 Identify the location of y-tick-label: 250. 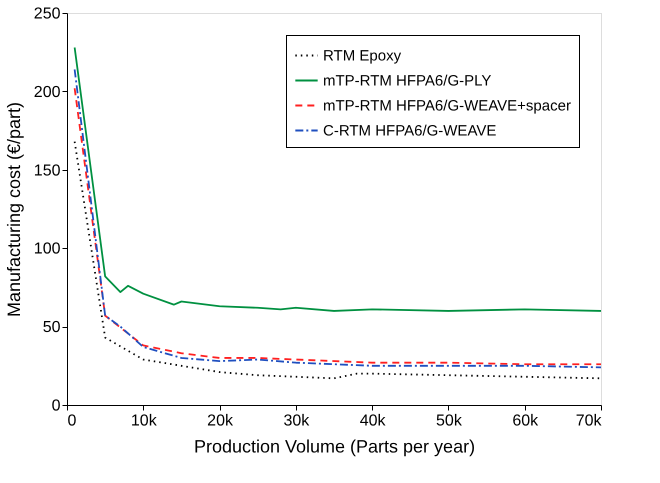
(47, 14).